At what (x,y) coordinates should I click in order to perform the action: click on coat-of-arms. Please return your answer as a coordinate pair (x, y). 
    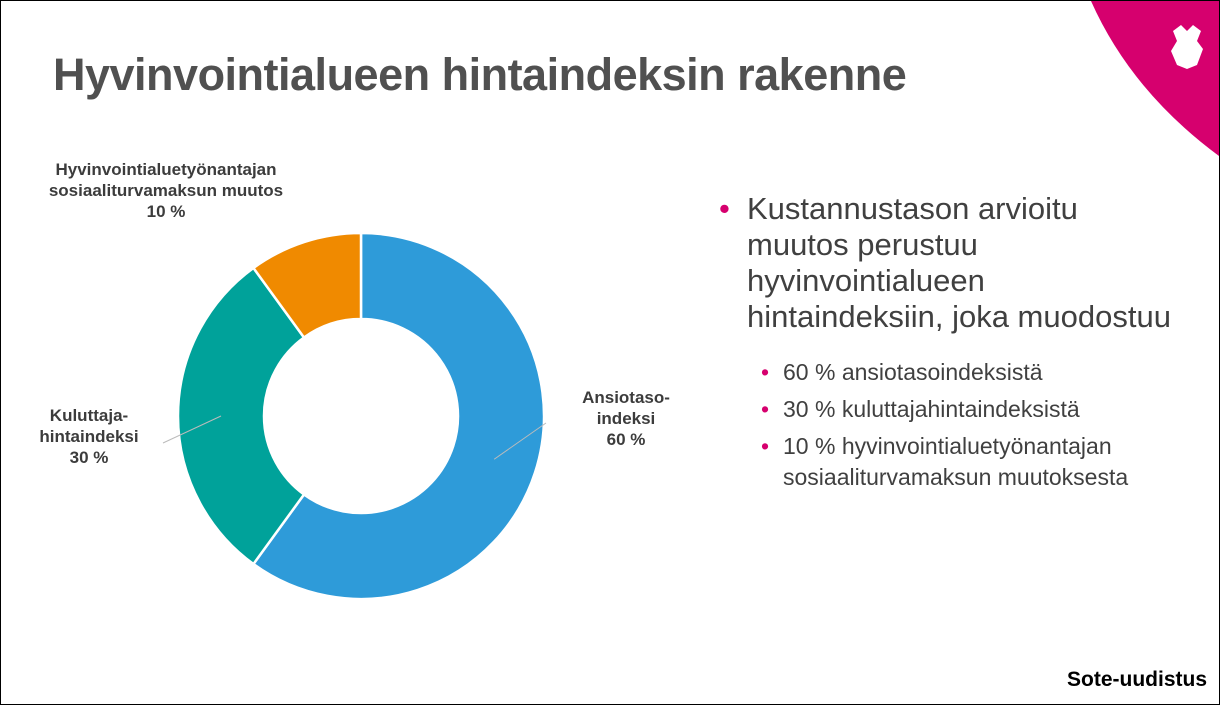
    Looking at the image, I should click on (1187, 47).